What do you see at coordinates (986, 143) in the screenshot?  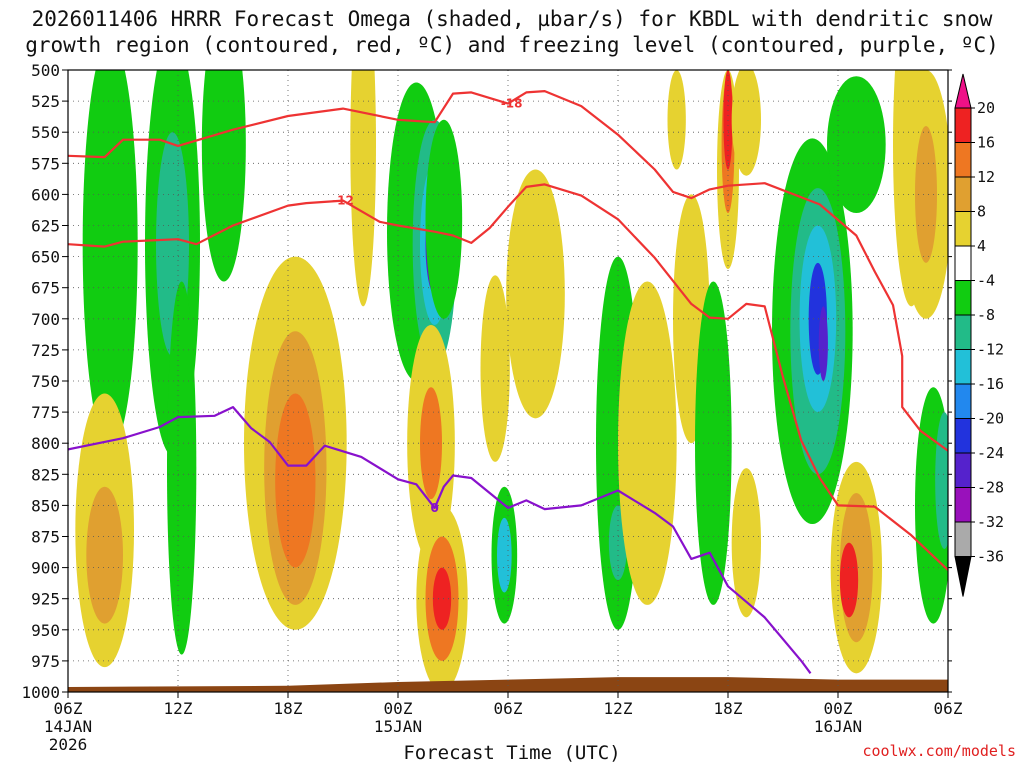 I see `colorbar-label-1: 16` at bounding box center [986, 143].